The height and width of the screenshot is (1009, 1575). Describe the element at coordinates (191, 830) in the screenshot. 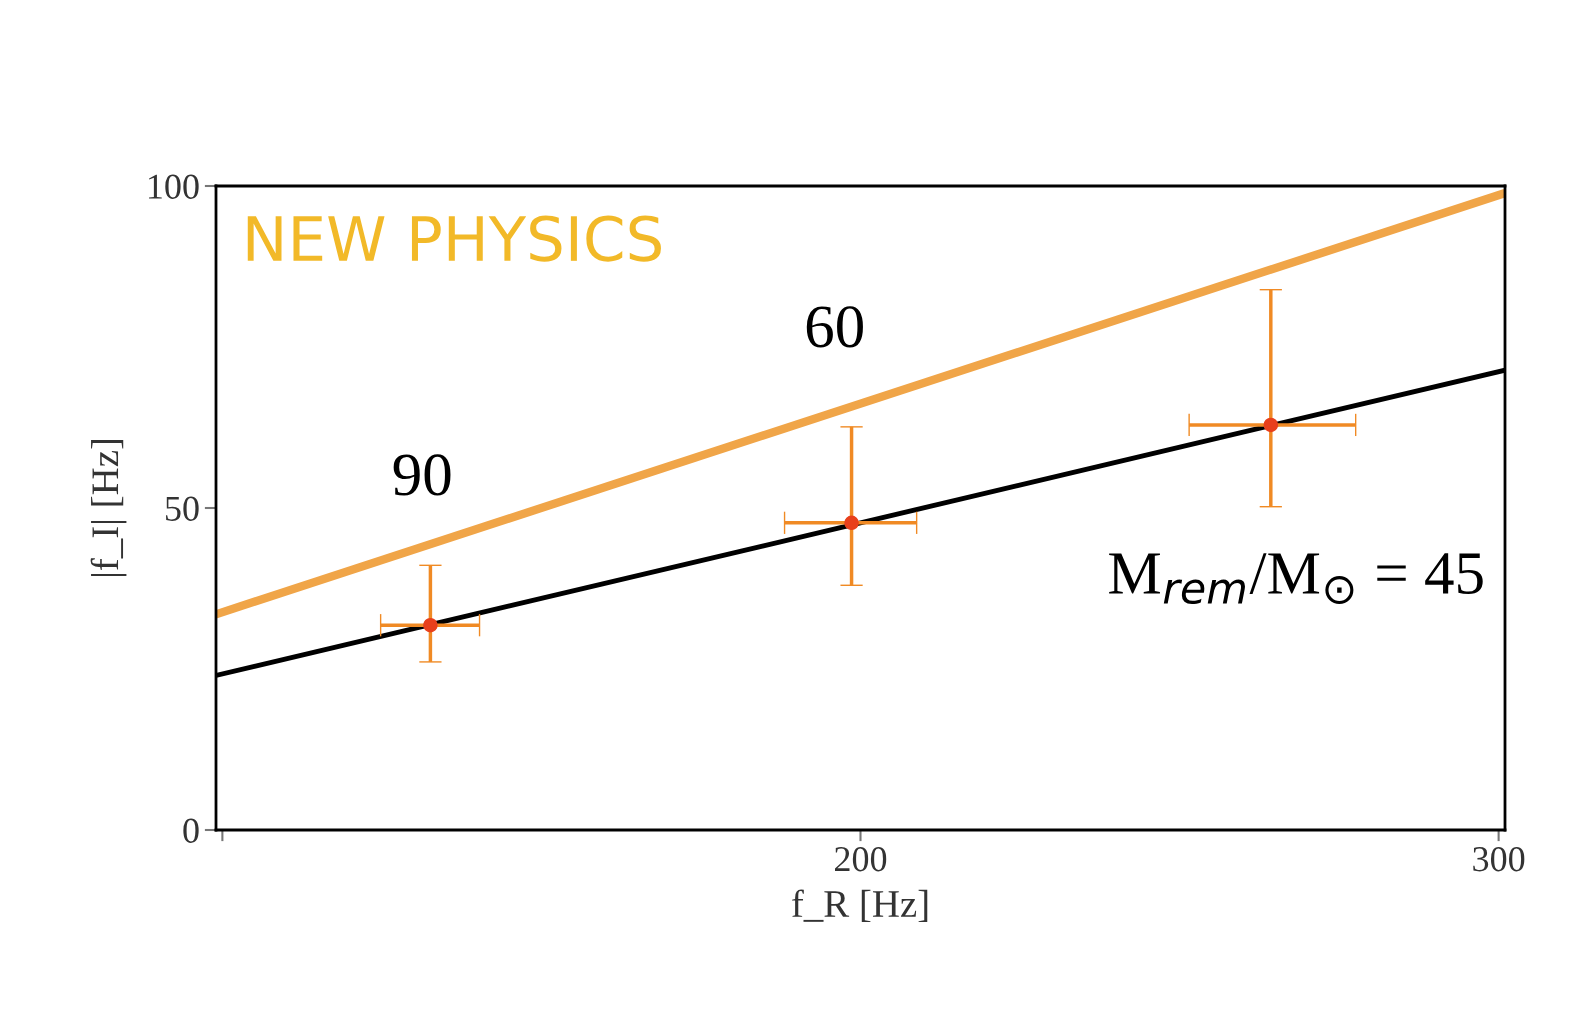

I see `y-tick-label: 0` at that location.